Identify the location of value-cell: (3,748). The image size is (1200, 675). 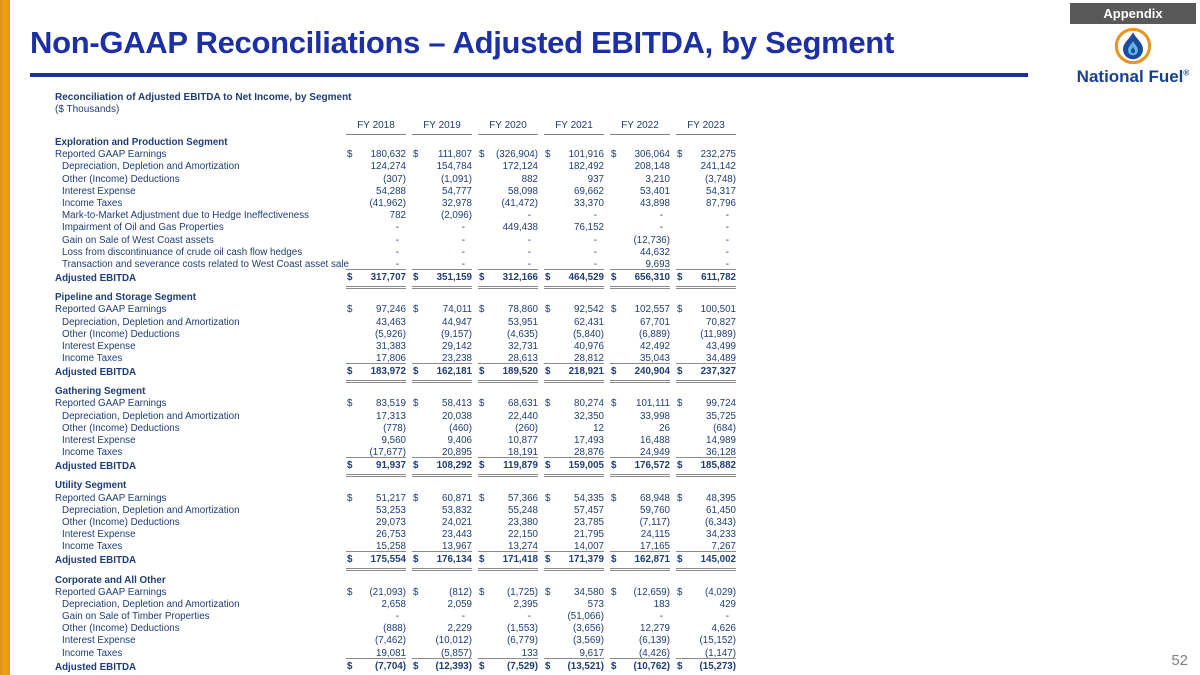
(706, 180).